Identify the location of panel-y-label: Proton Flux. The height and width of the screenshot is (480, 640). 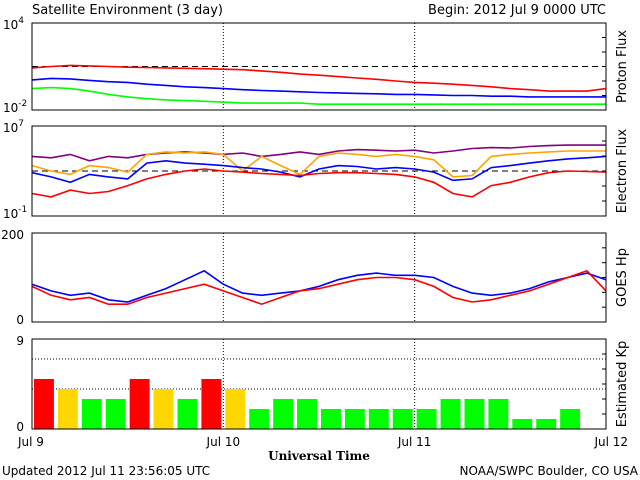
(622, 66).